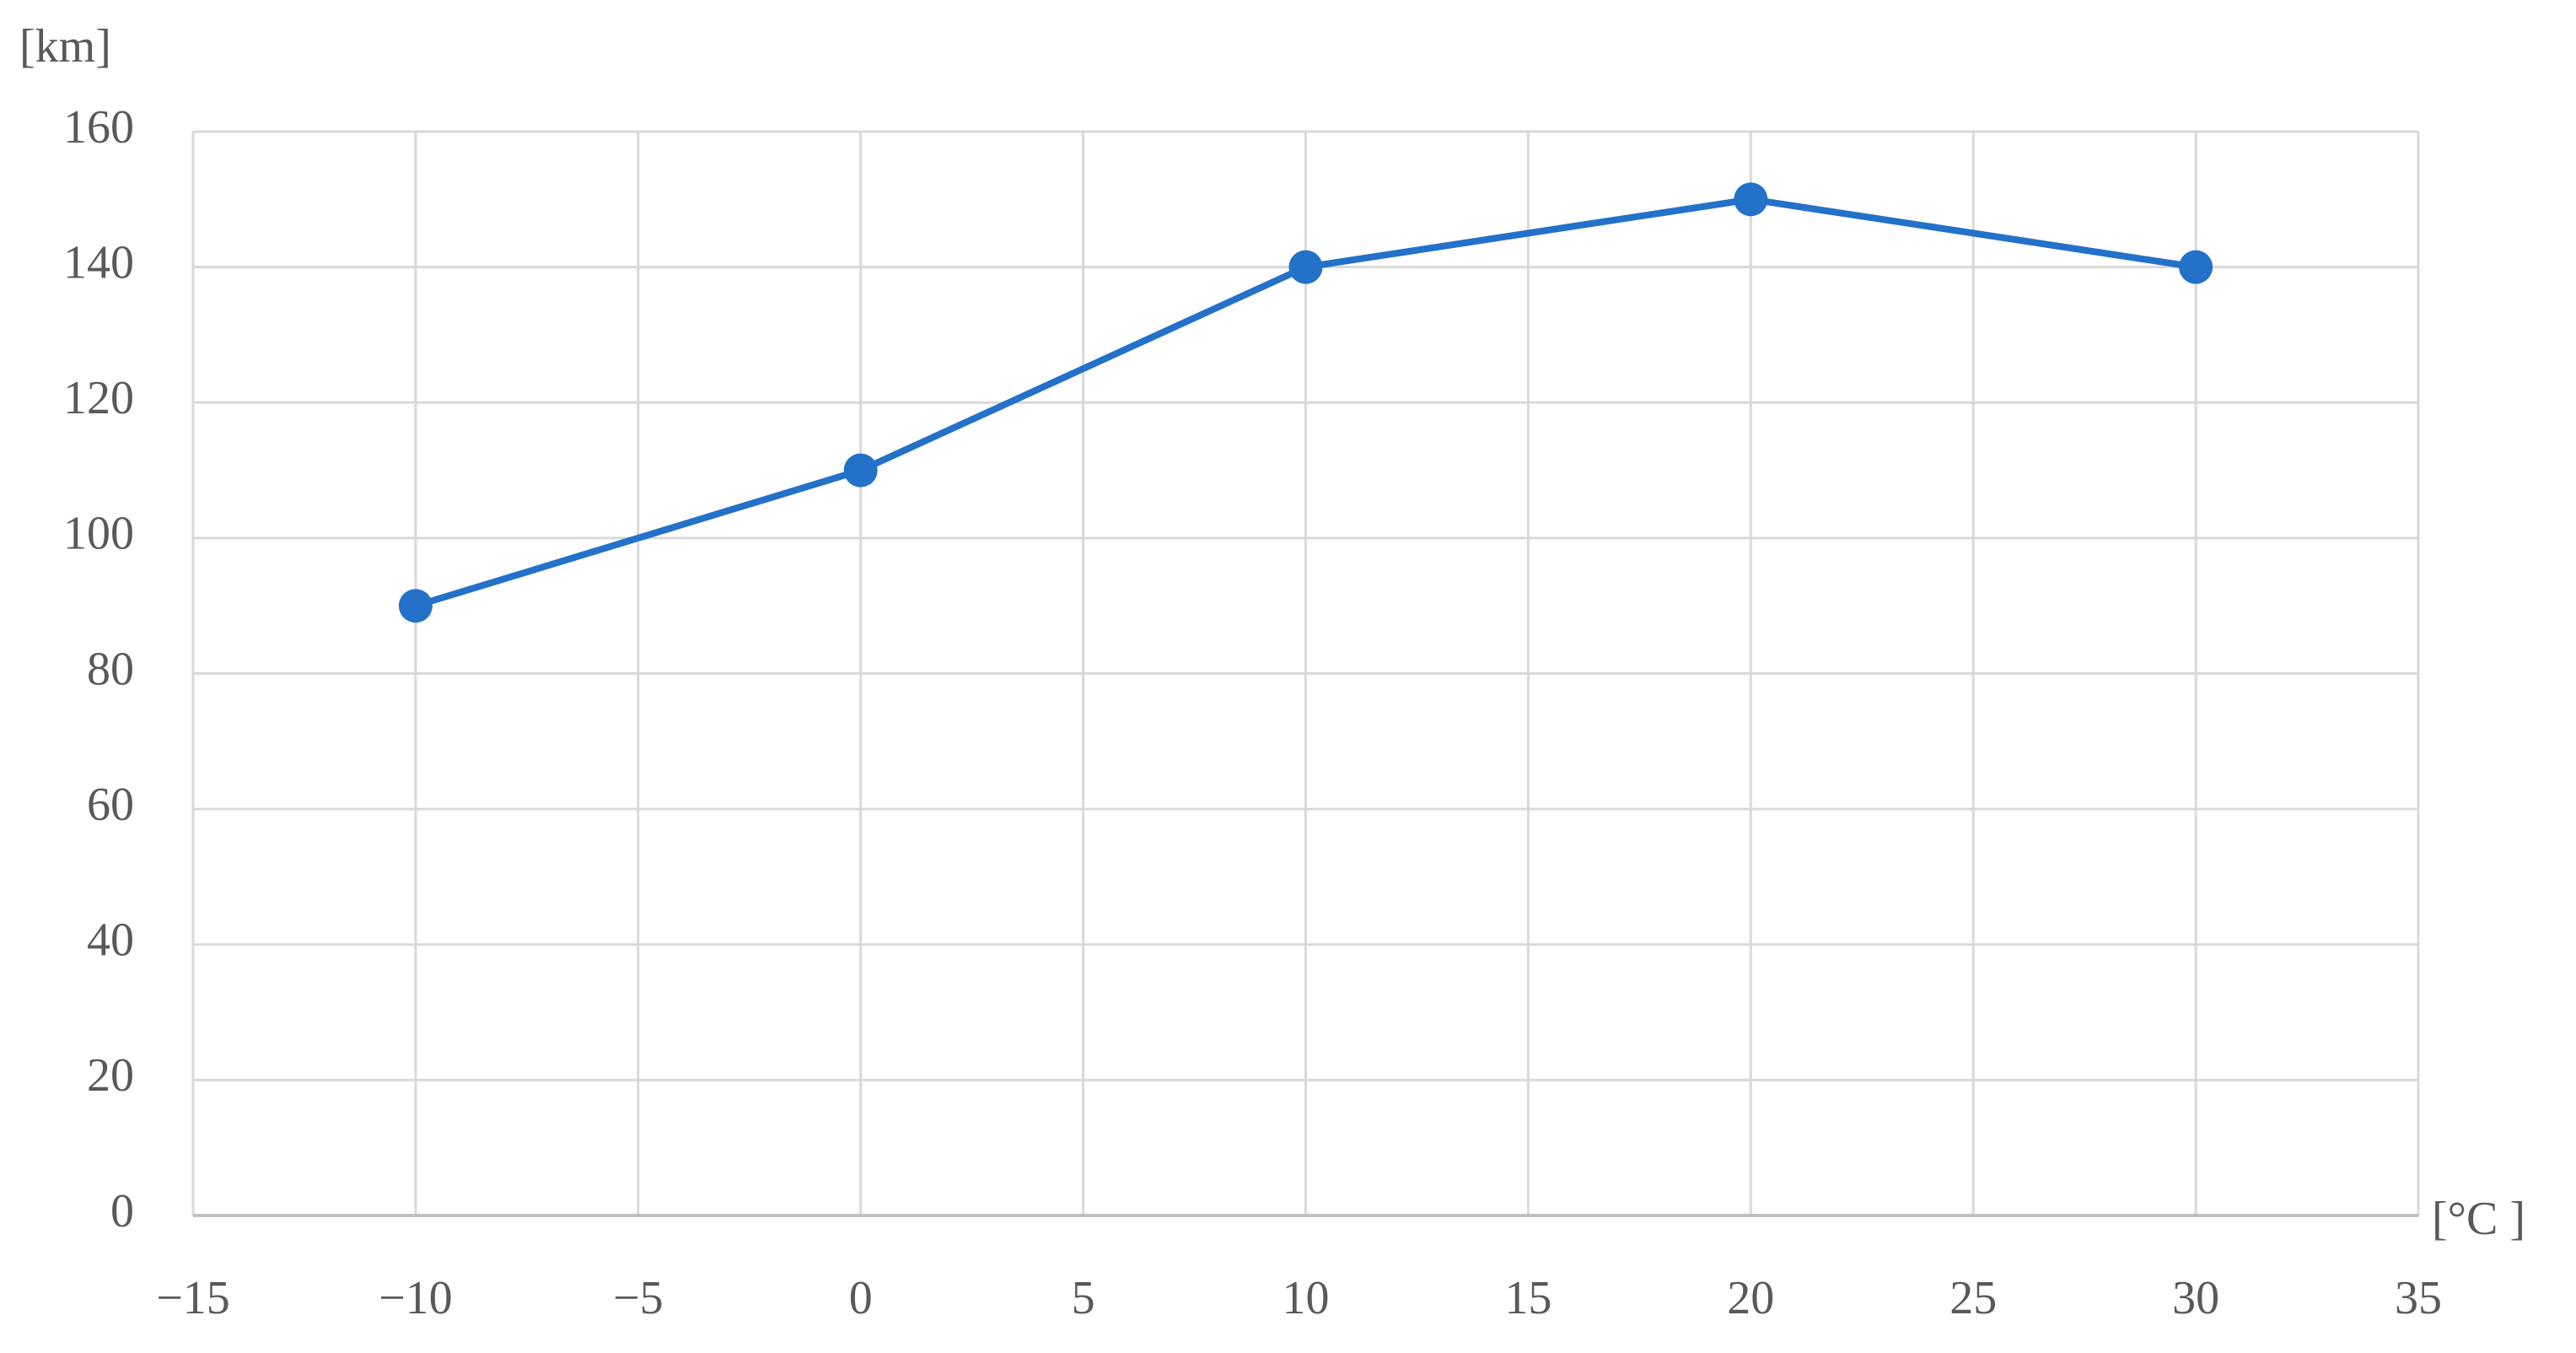 Image resolution: width=2576 pixels, height=1353 pixels. I want to click on x-tick-label: 15, so click(1528, 1298).